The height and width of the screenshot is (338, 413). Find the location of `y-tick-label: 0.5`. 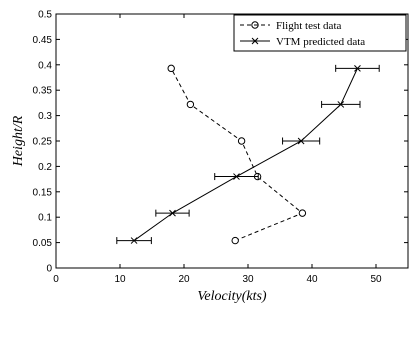

y-tick-label: 0.5 is located at coordinates (45, 15).